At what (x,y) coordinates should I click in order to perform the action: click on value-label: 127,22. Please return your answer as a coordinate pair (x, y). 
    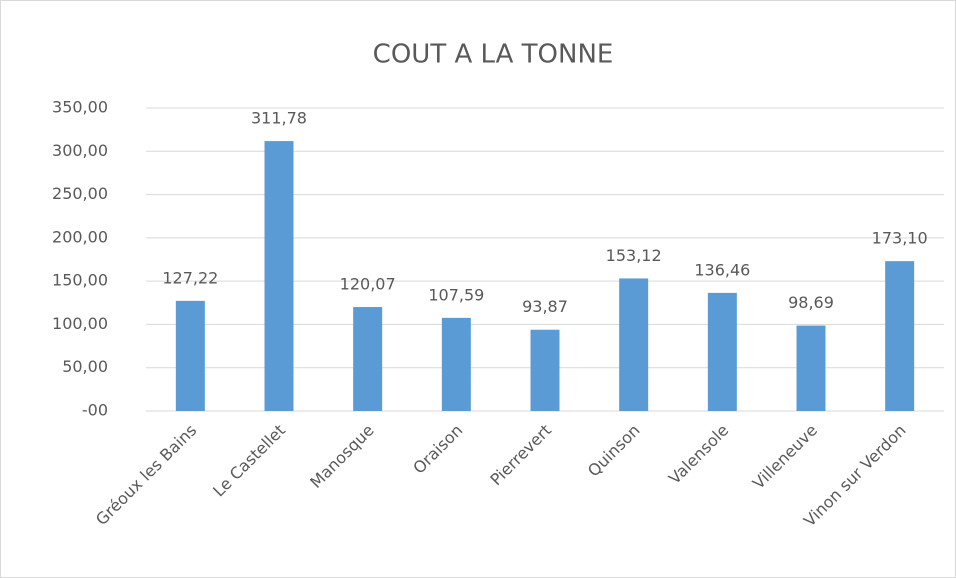
    Looking at the image, I should click on (190, 277).